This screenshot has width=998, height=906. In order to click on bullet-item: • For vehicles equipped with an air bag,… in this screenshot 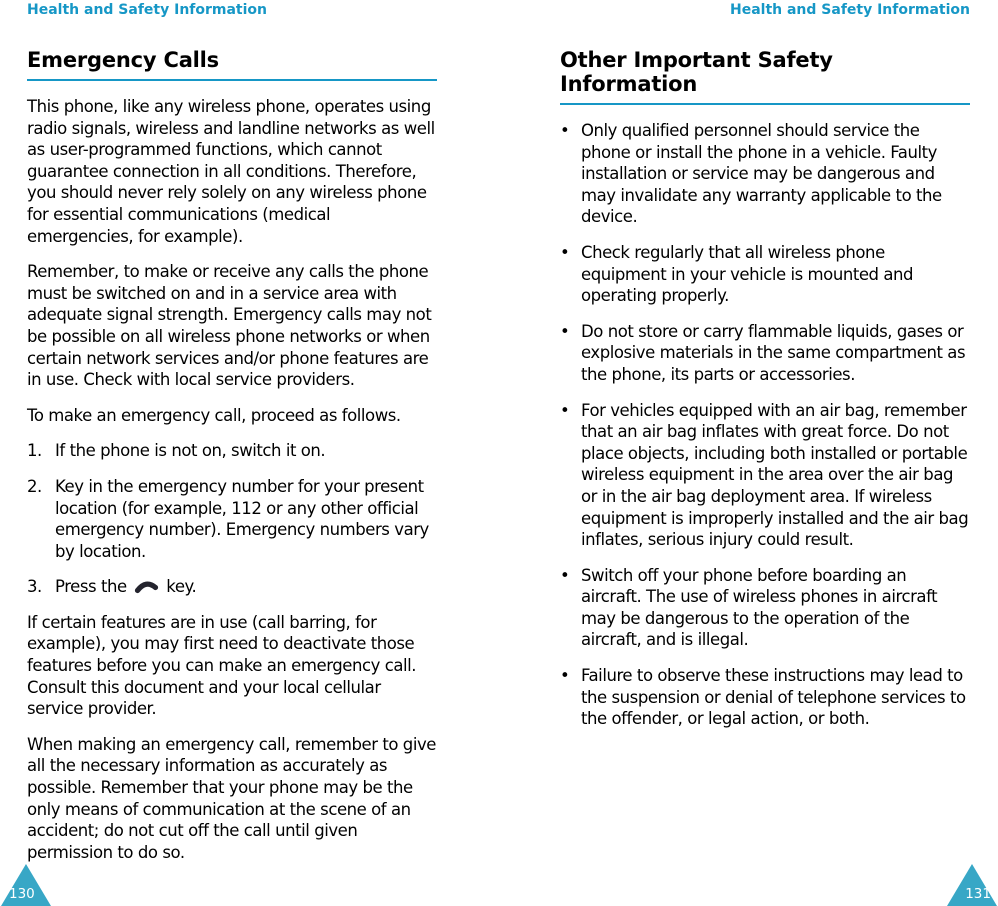, I will do `click(765, 475)`.